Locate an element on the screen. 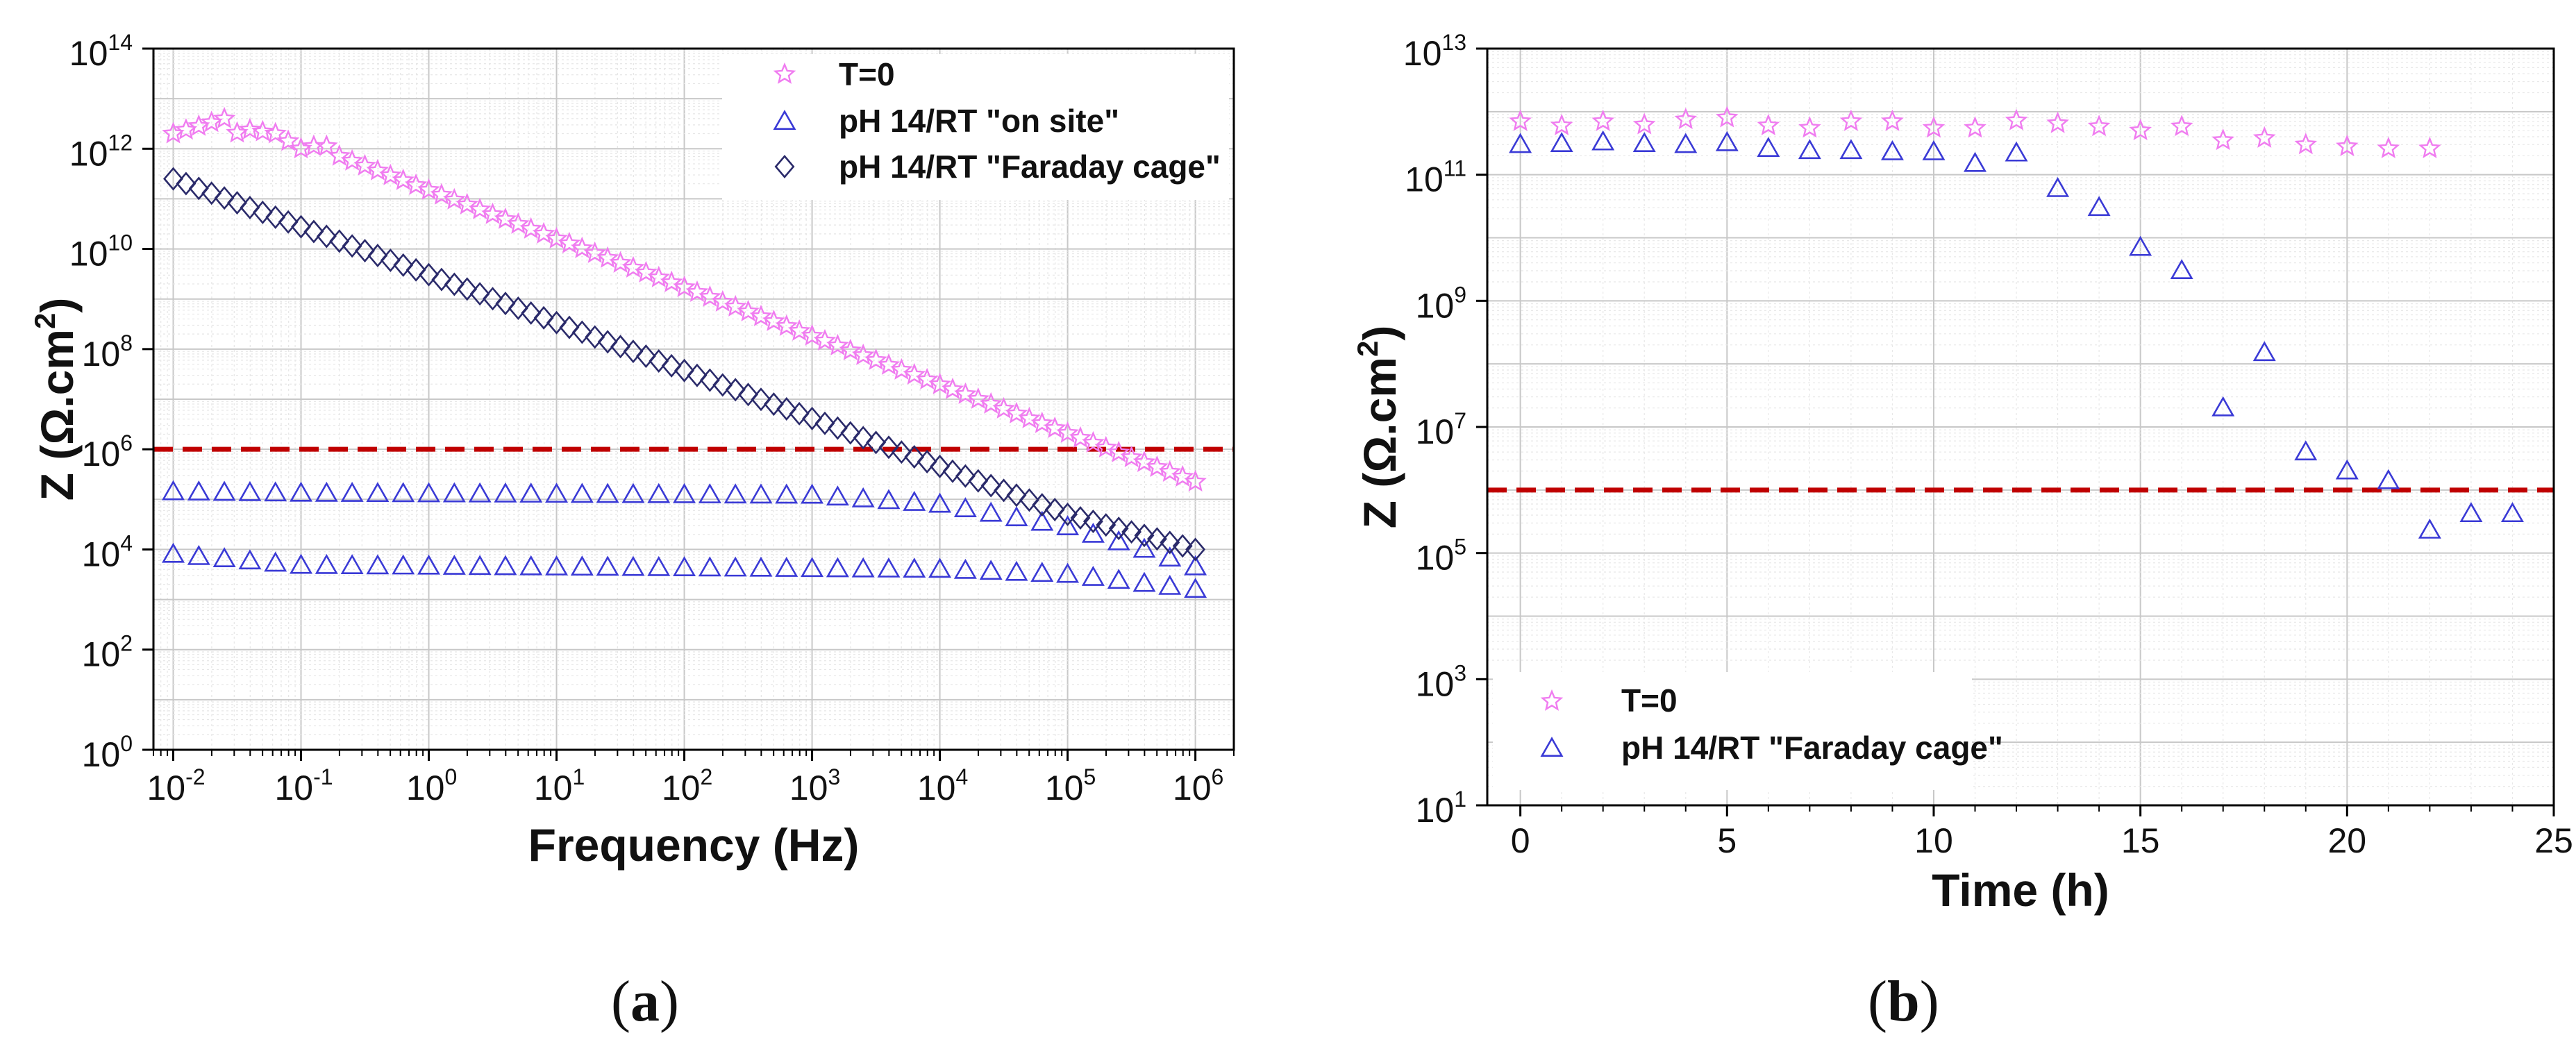 The image size is (2576, 1049). panel-b-legend-symbols is located at coordinates (1552, 723).